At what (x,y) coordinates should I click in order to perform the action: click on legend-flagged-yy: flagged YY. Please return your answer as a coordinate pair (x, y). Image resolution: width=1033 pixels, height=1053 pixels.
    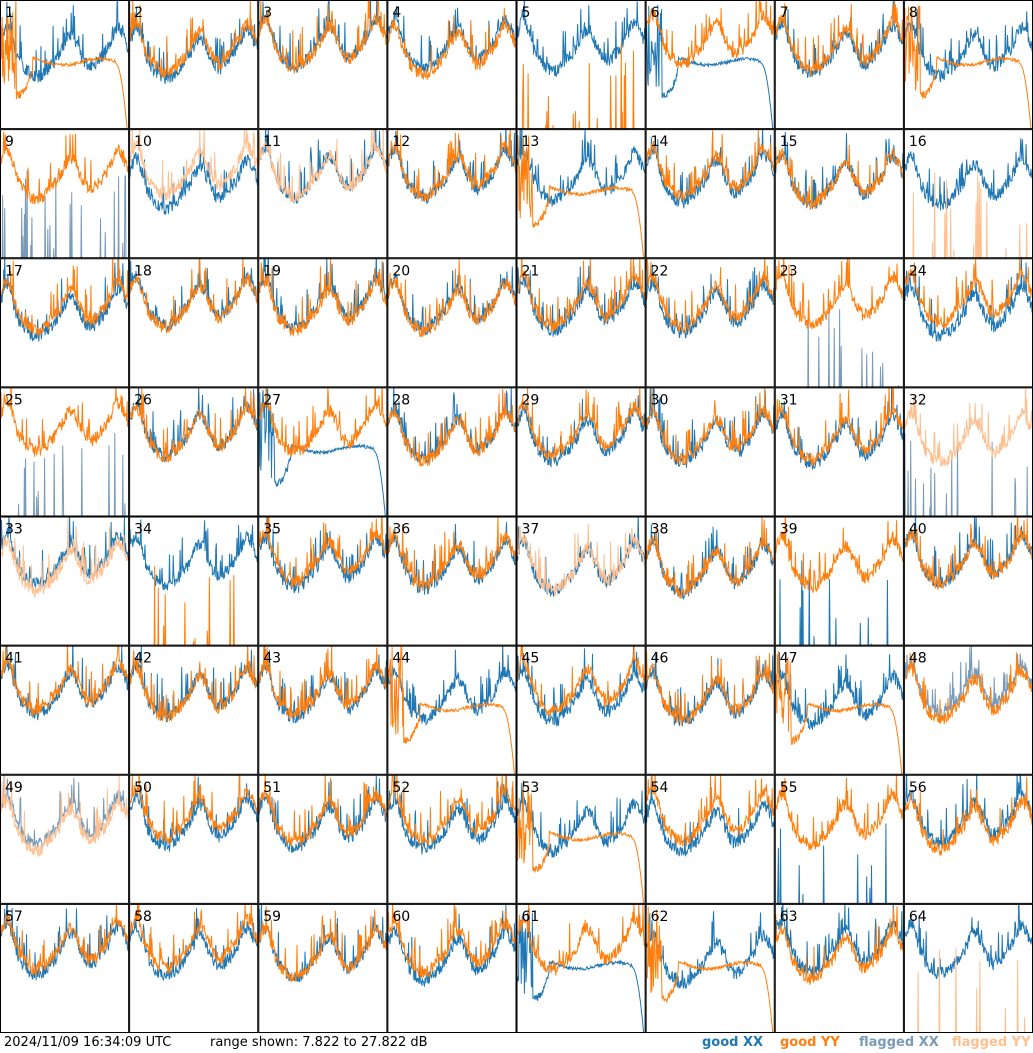
    Looking at the image, I should click on (991, 1042).